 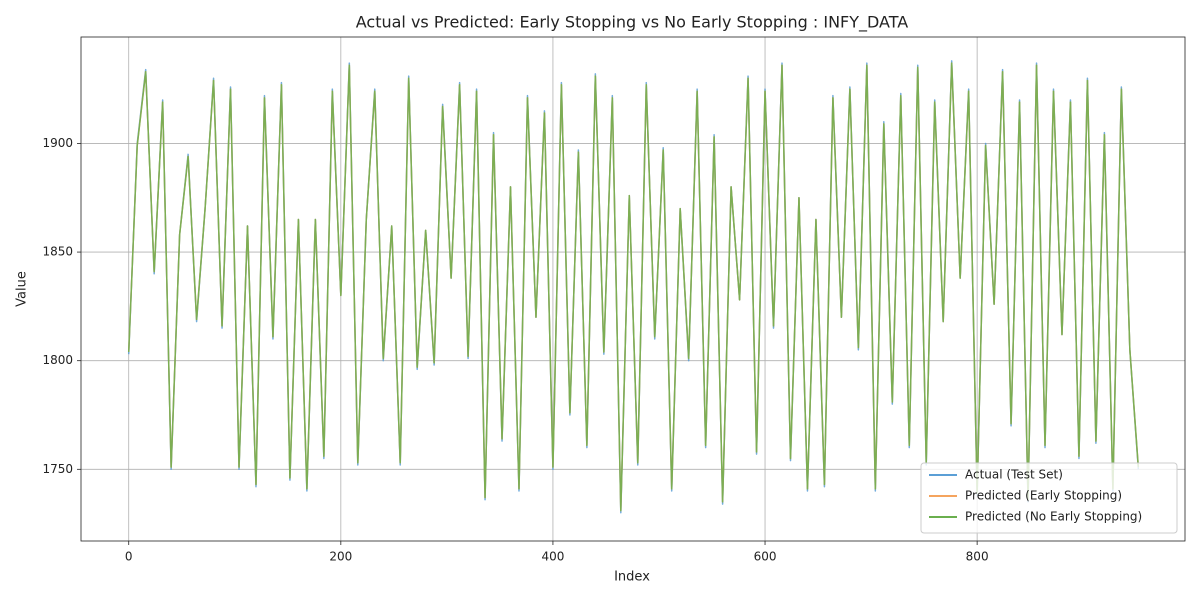 I want to click on legend-label: Predicted (No Early Stopping), so click(x=1053, y=517).